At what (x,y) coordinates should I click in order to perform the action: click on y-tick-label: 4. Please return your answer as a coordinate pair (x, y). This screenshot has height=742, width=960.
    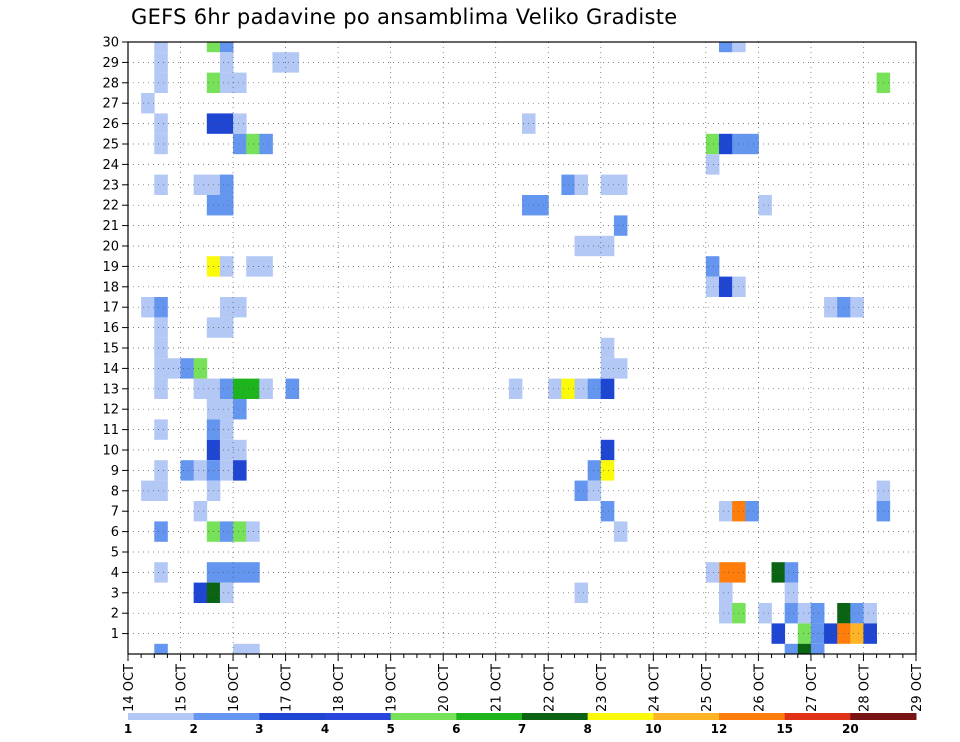
    Looking at the image, I should click on (115, 573).